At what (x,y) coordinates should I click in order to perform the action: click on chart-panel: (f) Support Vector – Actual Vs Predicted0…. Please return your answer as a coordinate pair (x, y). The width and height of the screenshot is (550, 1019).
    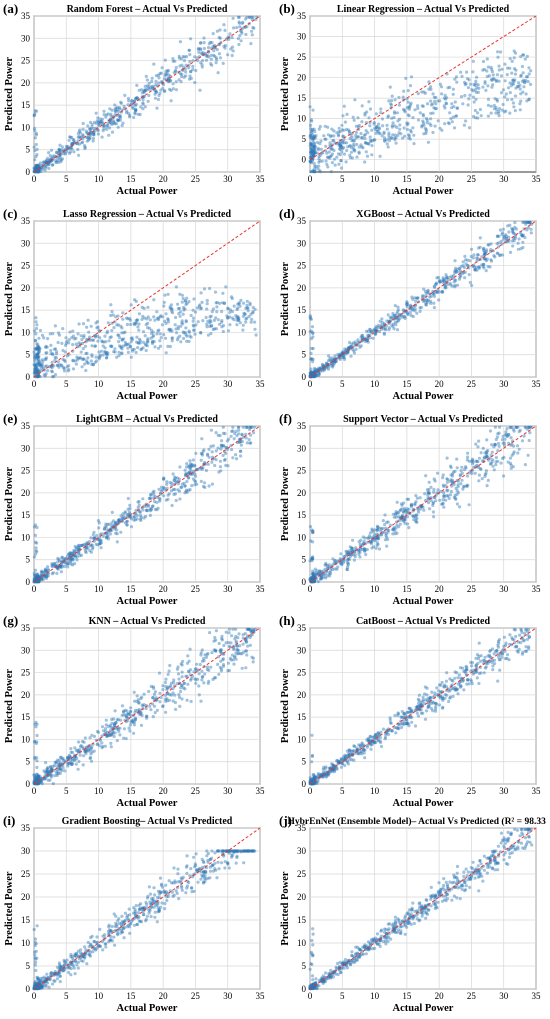
    Looking at the image, I should click on (410, 509).